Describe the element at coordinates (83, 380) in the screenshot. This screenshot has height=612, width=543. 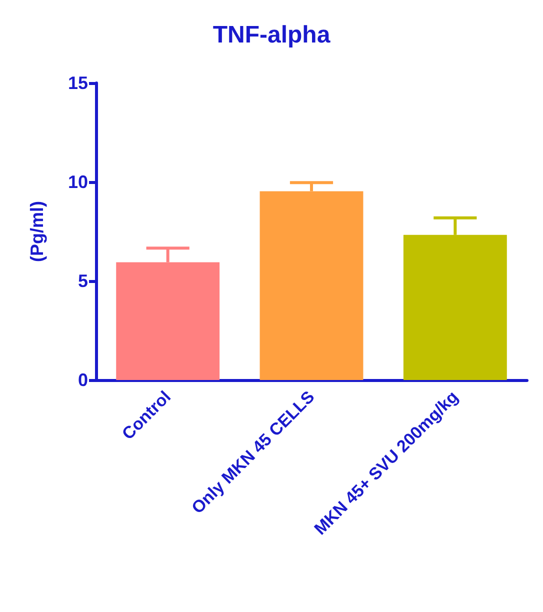
I see `y-tick-label: 0` at that location.